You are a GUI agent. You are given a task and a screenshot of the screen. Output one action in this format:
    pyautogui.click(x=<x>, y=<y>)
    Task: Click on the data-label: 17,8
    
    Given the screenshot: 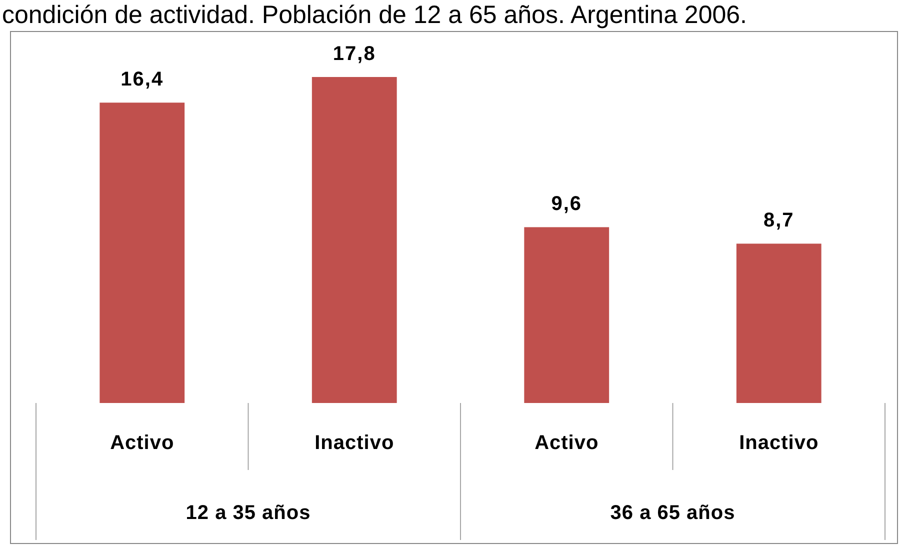 What is the action you would take?
    pyautogui.click(x=354, y=54)
    